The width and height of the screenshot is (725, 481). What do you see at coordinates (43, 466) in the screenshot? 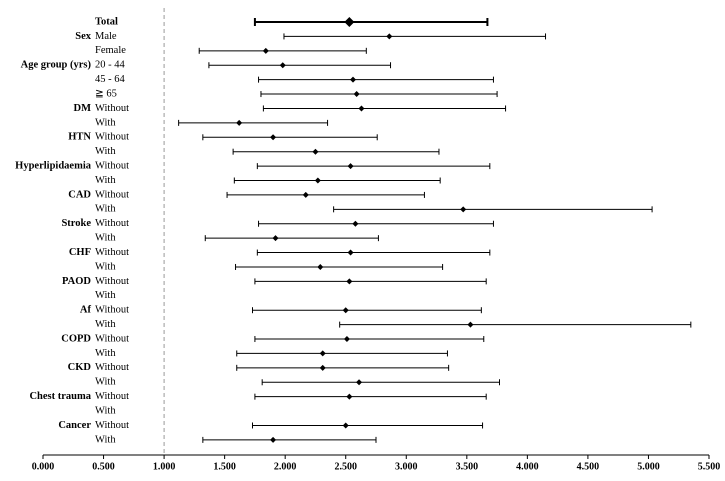
I see `x-tick-label: 0.000` at bounding box center [43, 466].